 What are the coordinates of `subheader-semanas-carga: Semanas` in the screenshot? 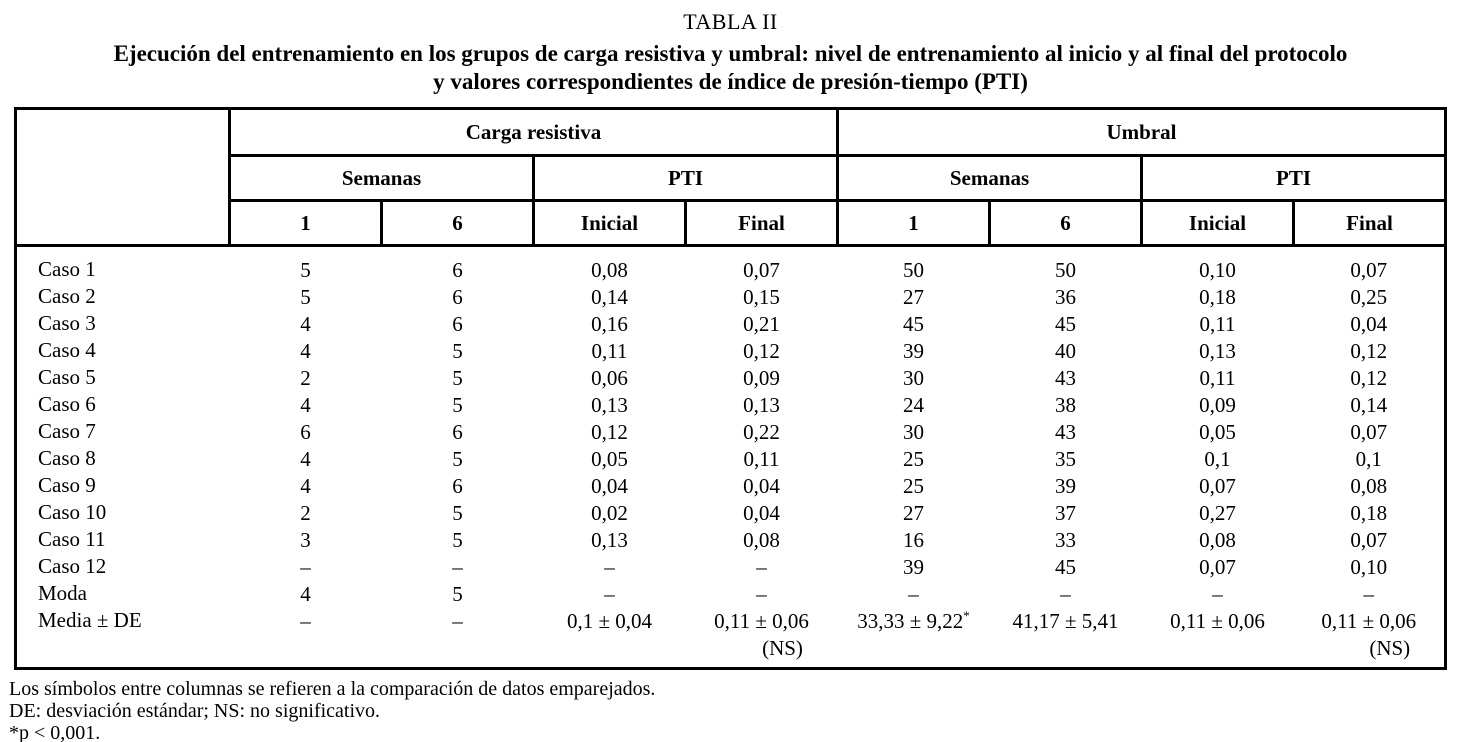 It's located at (381, 178).